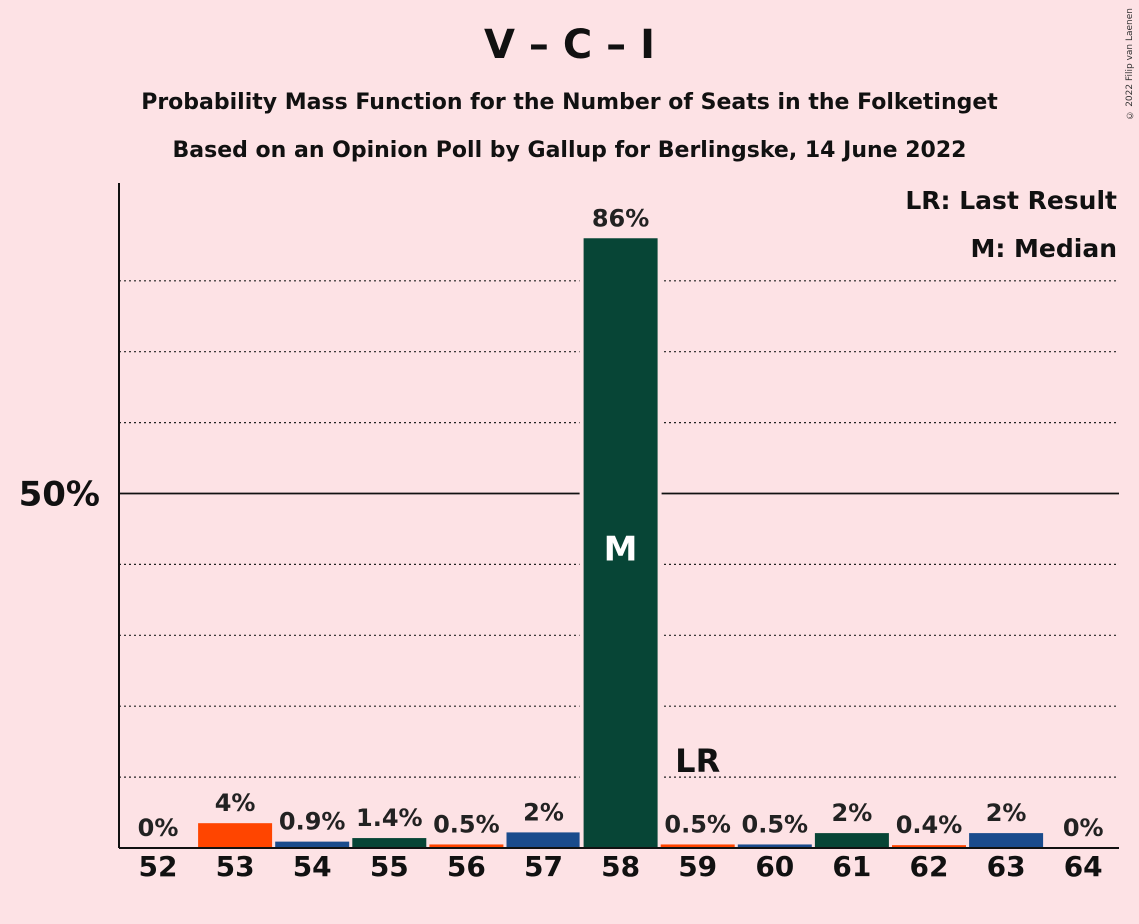 Image resolution: width=1139 pixels, height=924 pixels. I want to click on legend-entry: LR: Last Result, so click(1011, 200).